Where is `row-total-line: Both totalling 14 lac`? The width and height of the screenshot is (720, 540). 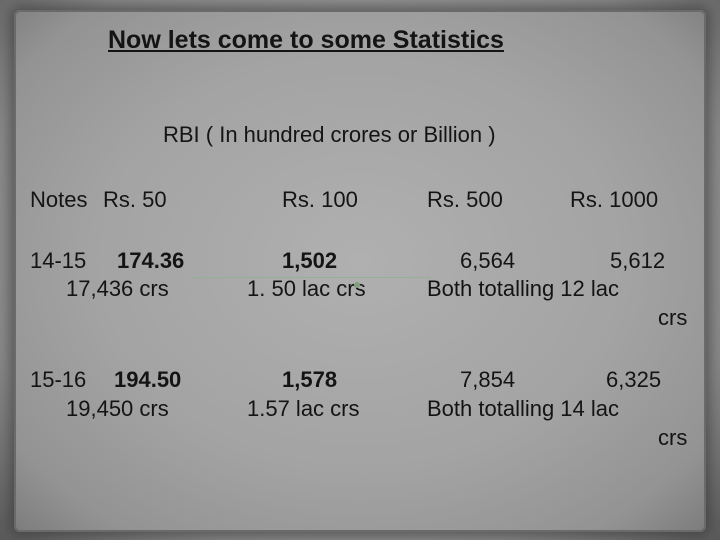
row-total-line: Both totalling 14 lac is located at coordinates (523, 408).